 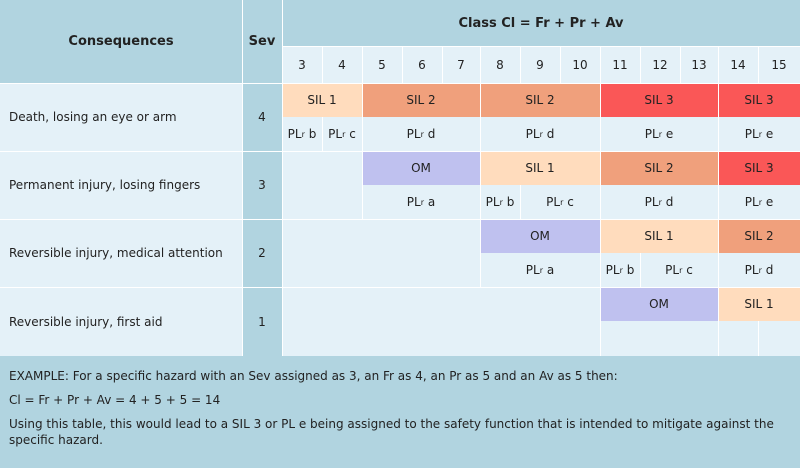 I want to click on class-column-7: 7, so click(x=461, y=64).